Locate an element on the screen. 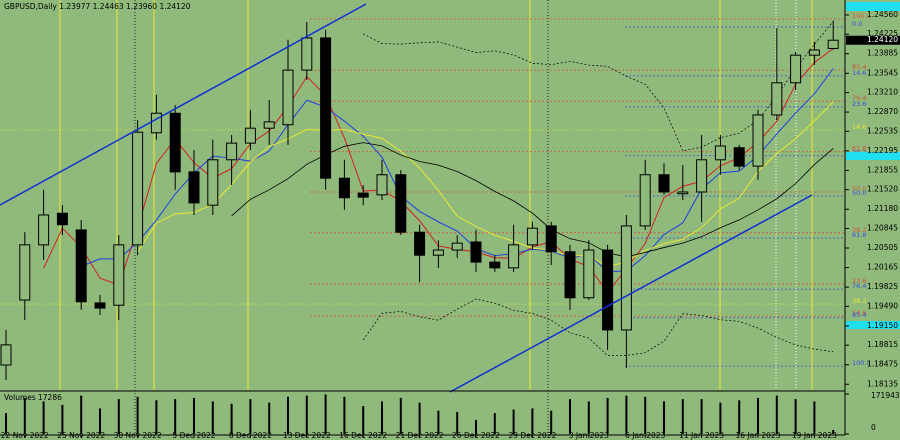 This screenshot has width=900, height=440. x-tick-label: 16 Jan 2023 is located at coordinates (758, 435).